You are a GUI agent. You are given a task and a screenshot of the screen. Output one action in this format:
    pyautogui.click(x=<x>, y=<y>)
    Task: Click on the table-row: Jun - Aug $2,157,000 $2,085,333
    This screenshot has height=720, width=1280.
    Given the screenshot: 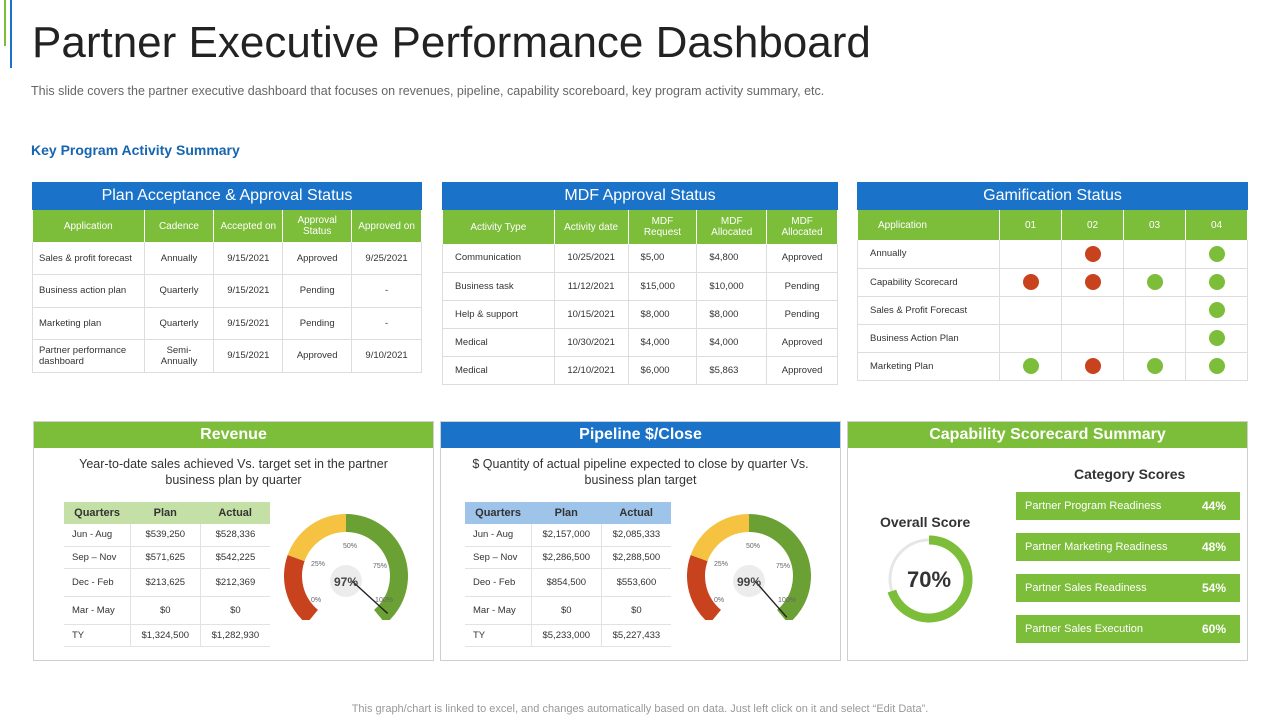 What is the action you would take?
    pyautogui.click(x=568, y=535)
    